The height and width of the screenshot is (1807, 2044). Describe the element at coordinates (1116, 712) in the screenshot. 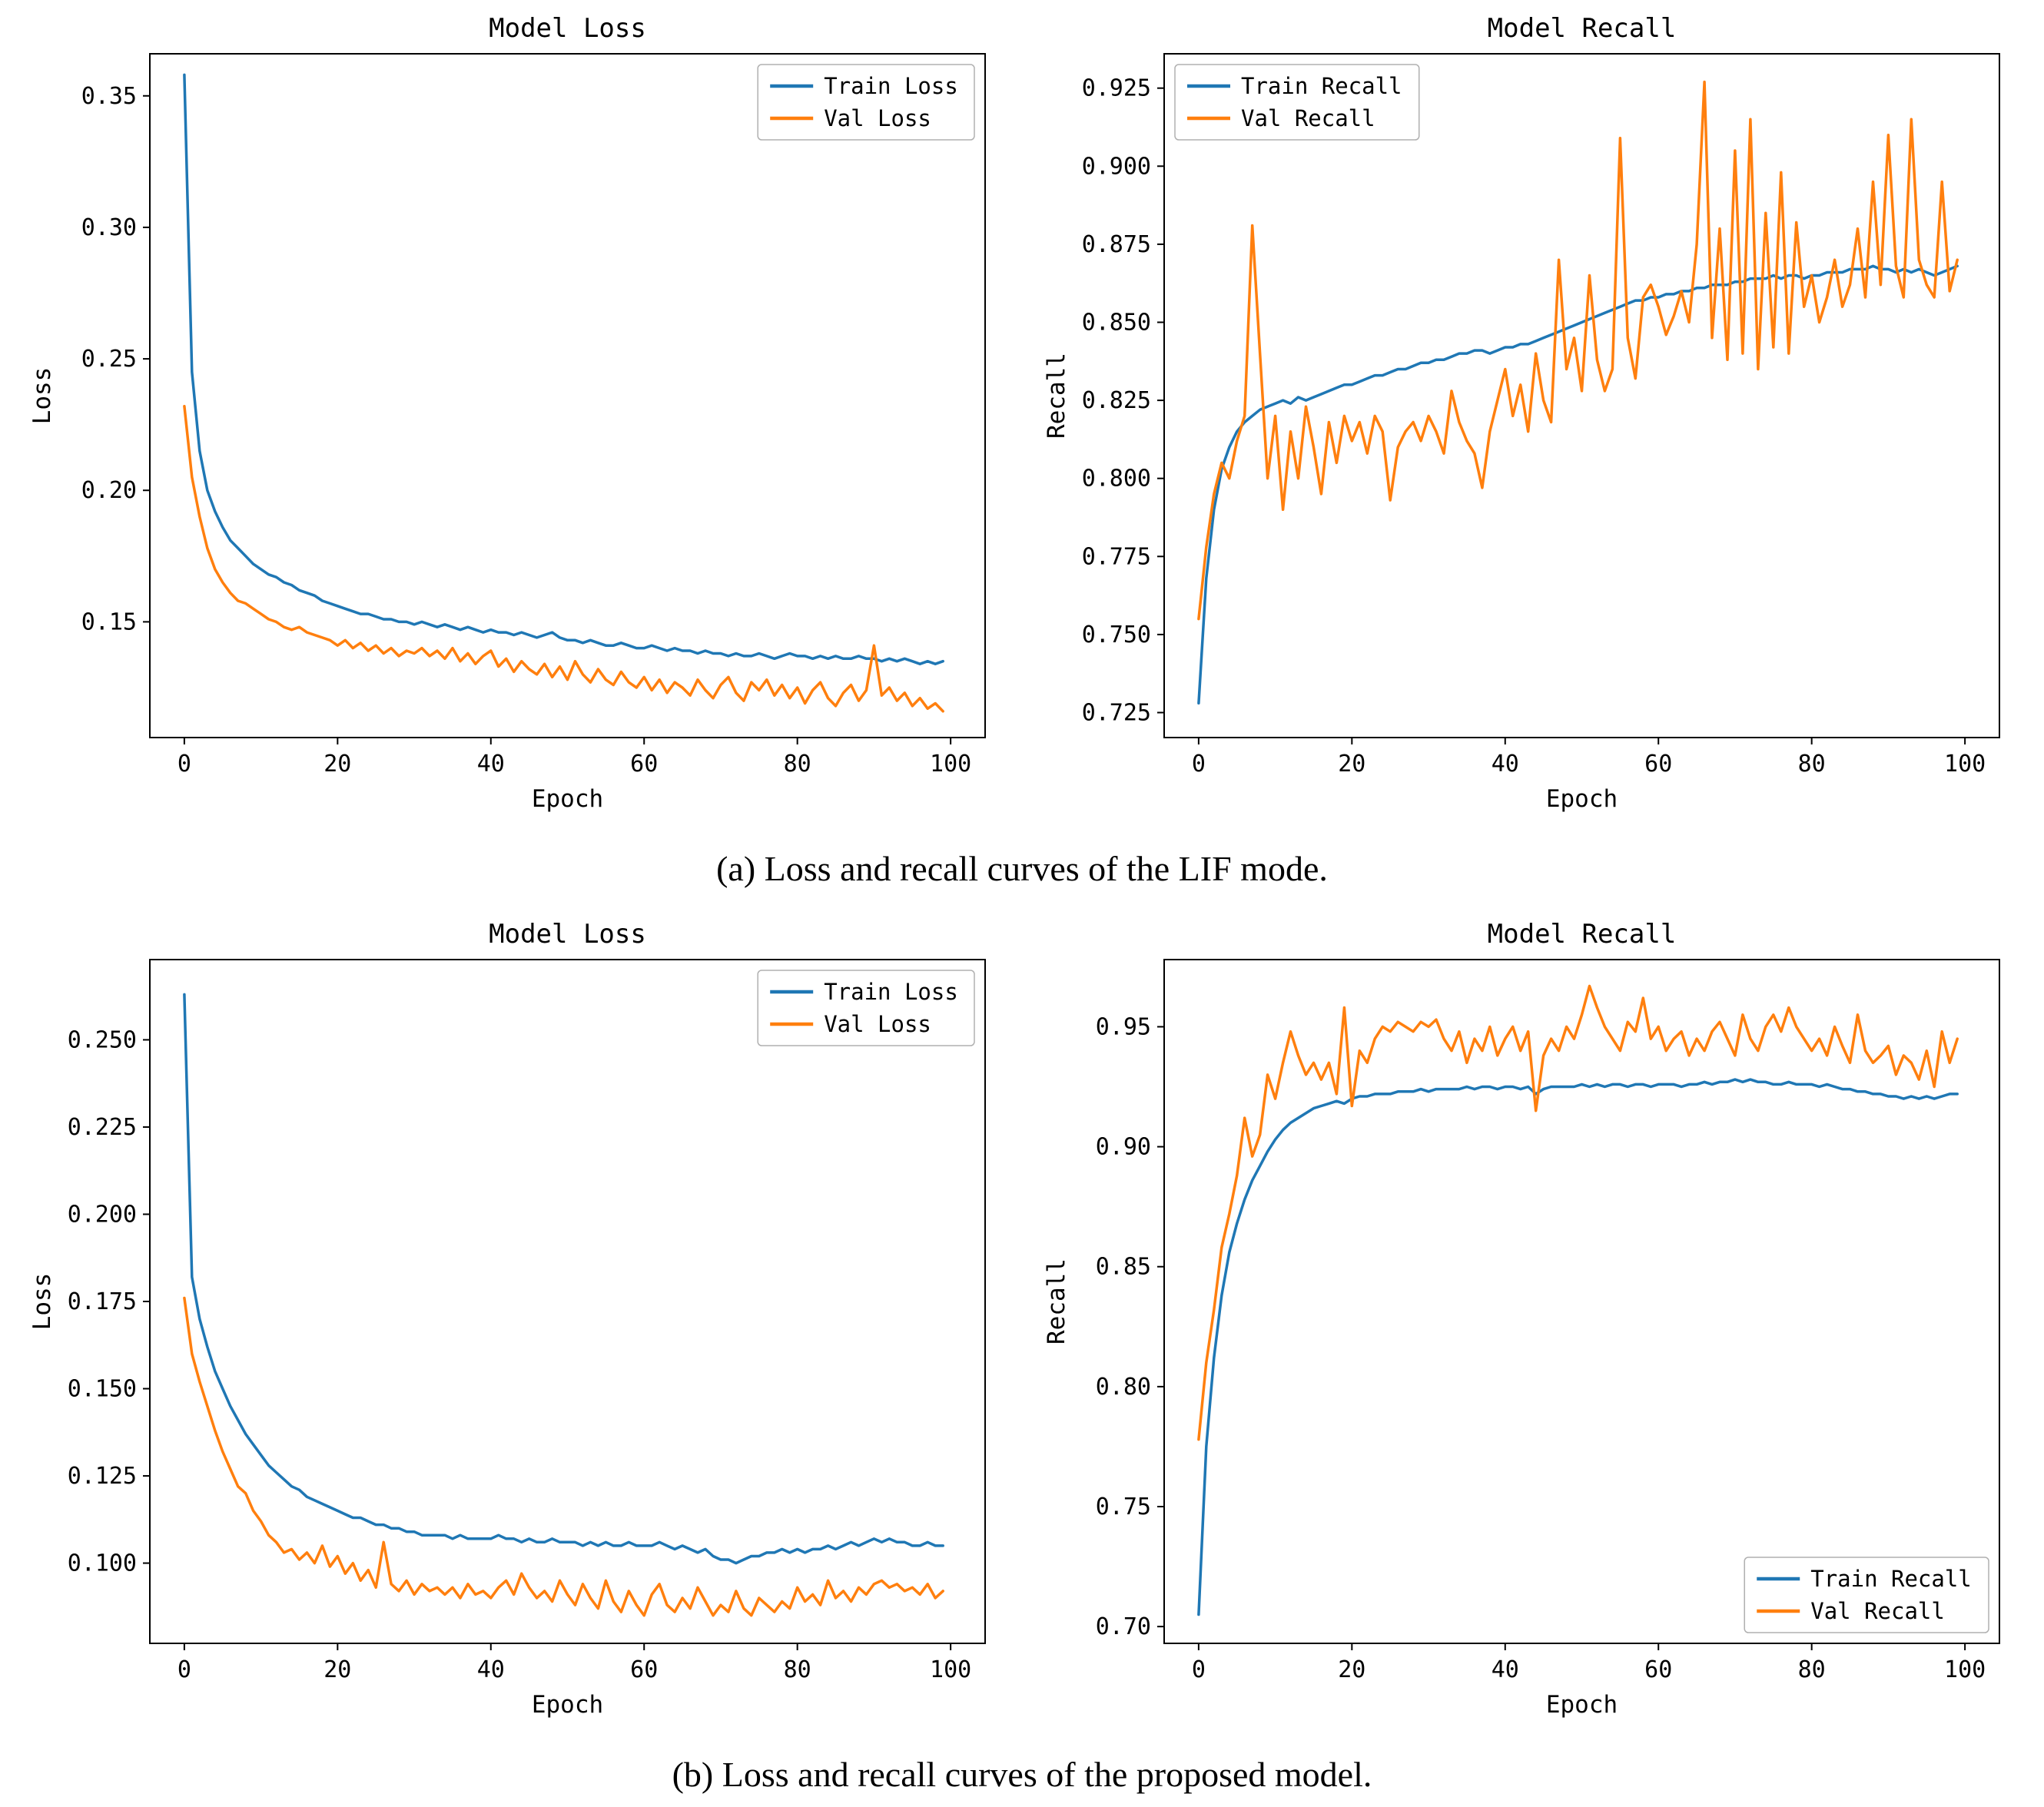

I see `y-tick-label: 0.725` at that location.